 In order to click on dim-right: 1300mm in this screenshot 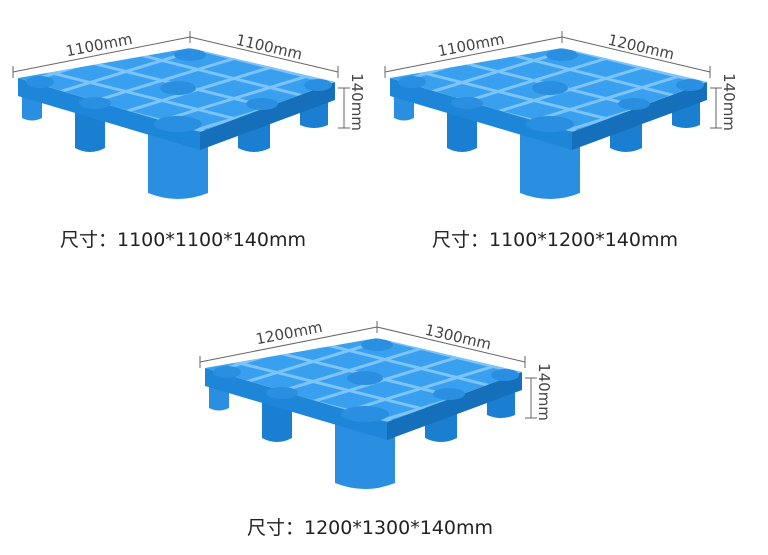, I will do `click(458, 337)`.